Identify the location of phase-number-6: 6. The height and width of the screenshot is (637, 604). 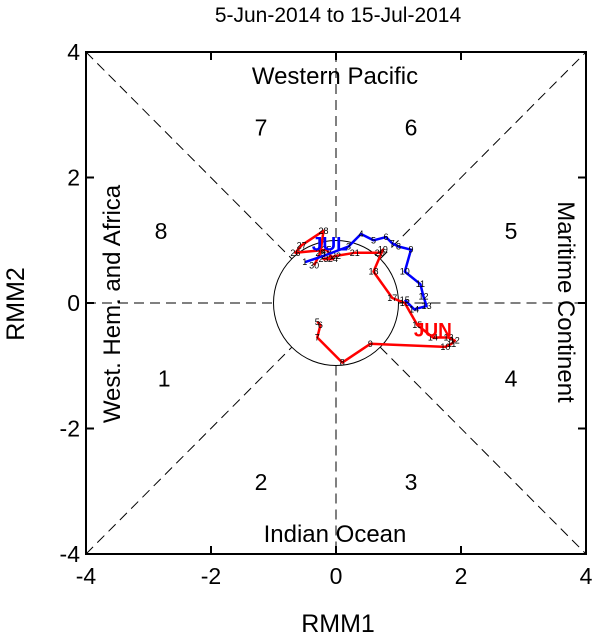
(411, 127).